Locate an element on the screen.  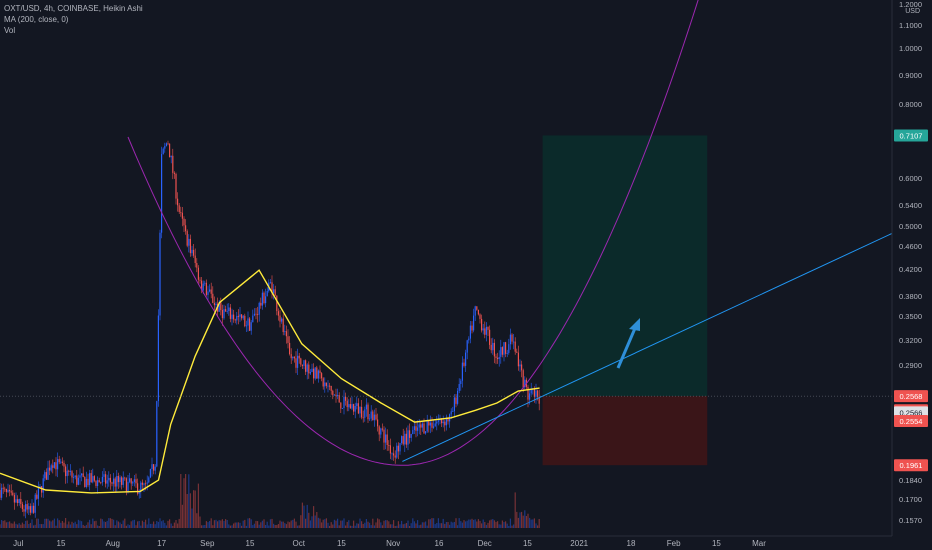
target-zone is located at coordinates (625, 266).